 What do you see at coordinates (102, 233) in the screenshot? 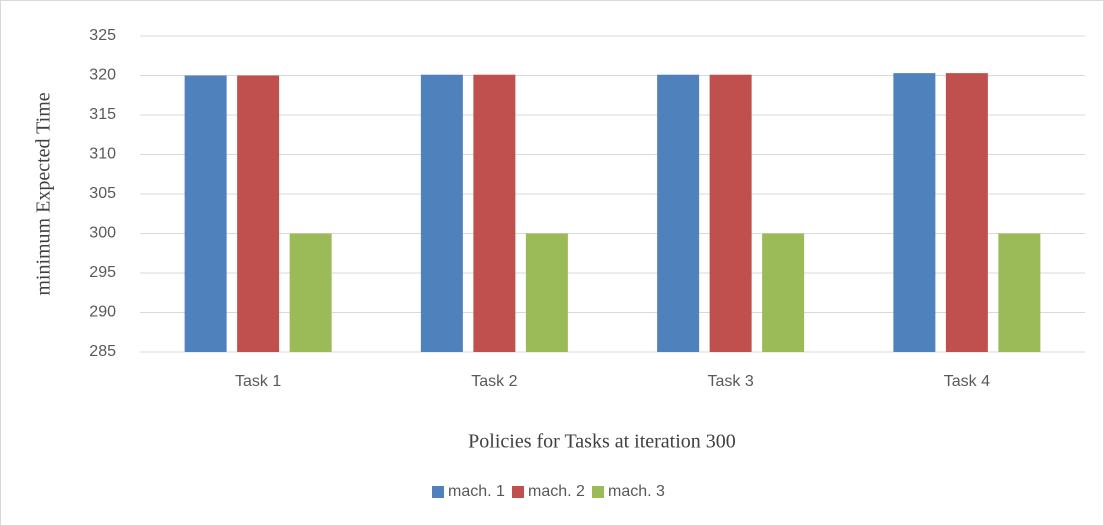
I see `y-tick-label: 300` at bounding box center [102, 233].